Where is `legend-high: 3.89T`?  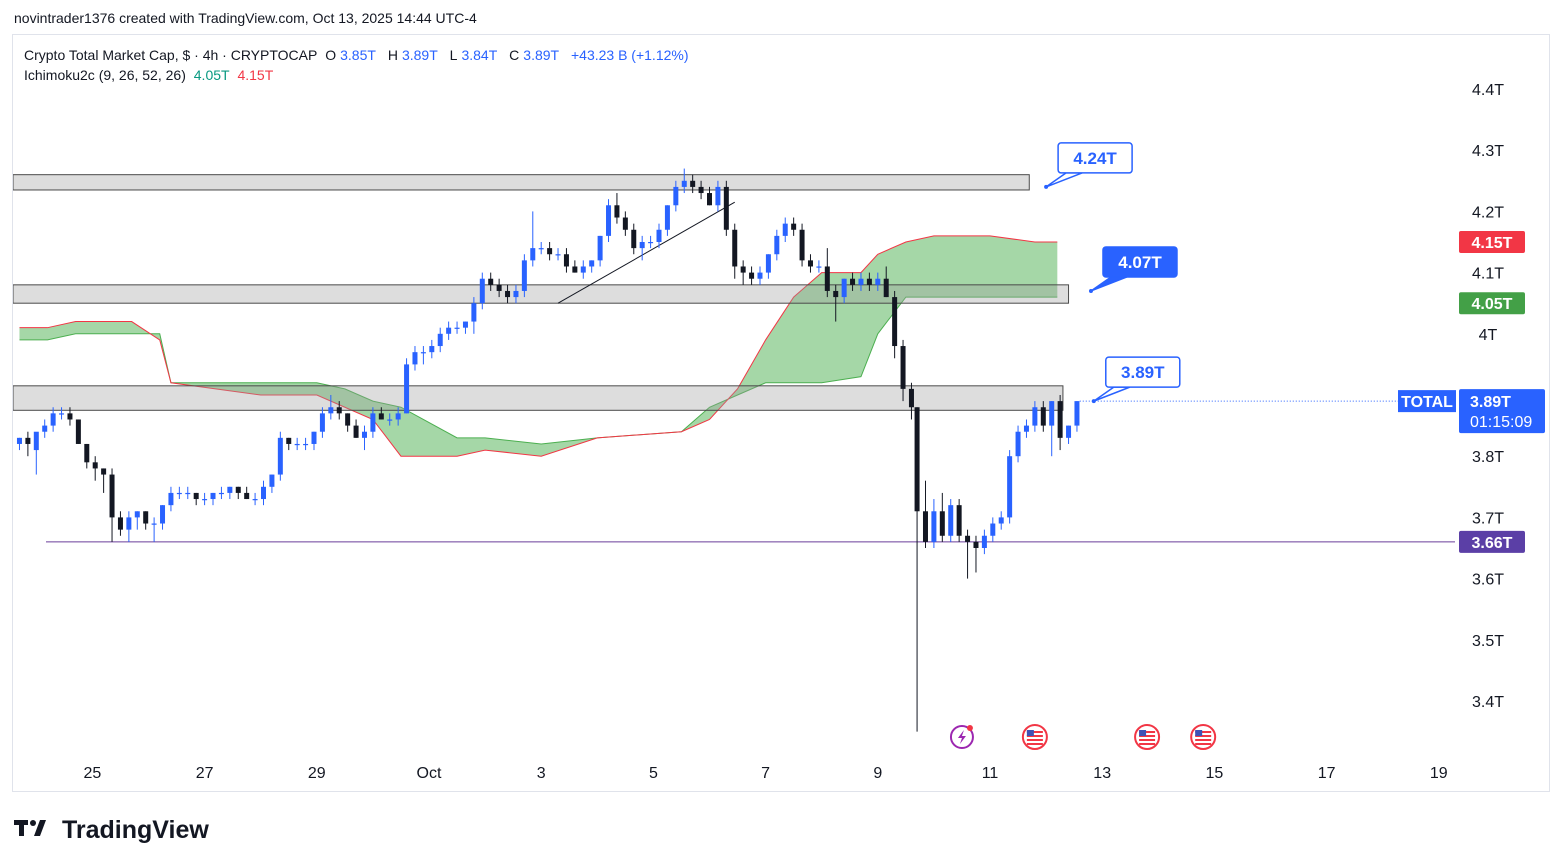
legend-high: 3.89T is located at coordinates (419, 55).